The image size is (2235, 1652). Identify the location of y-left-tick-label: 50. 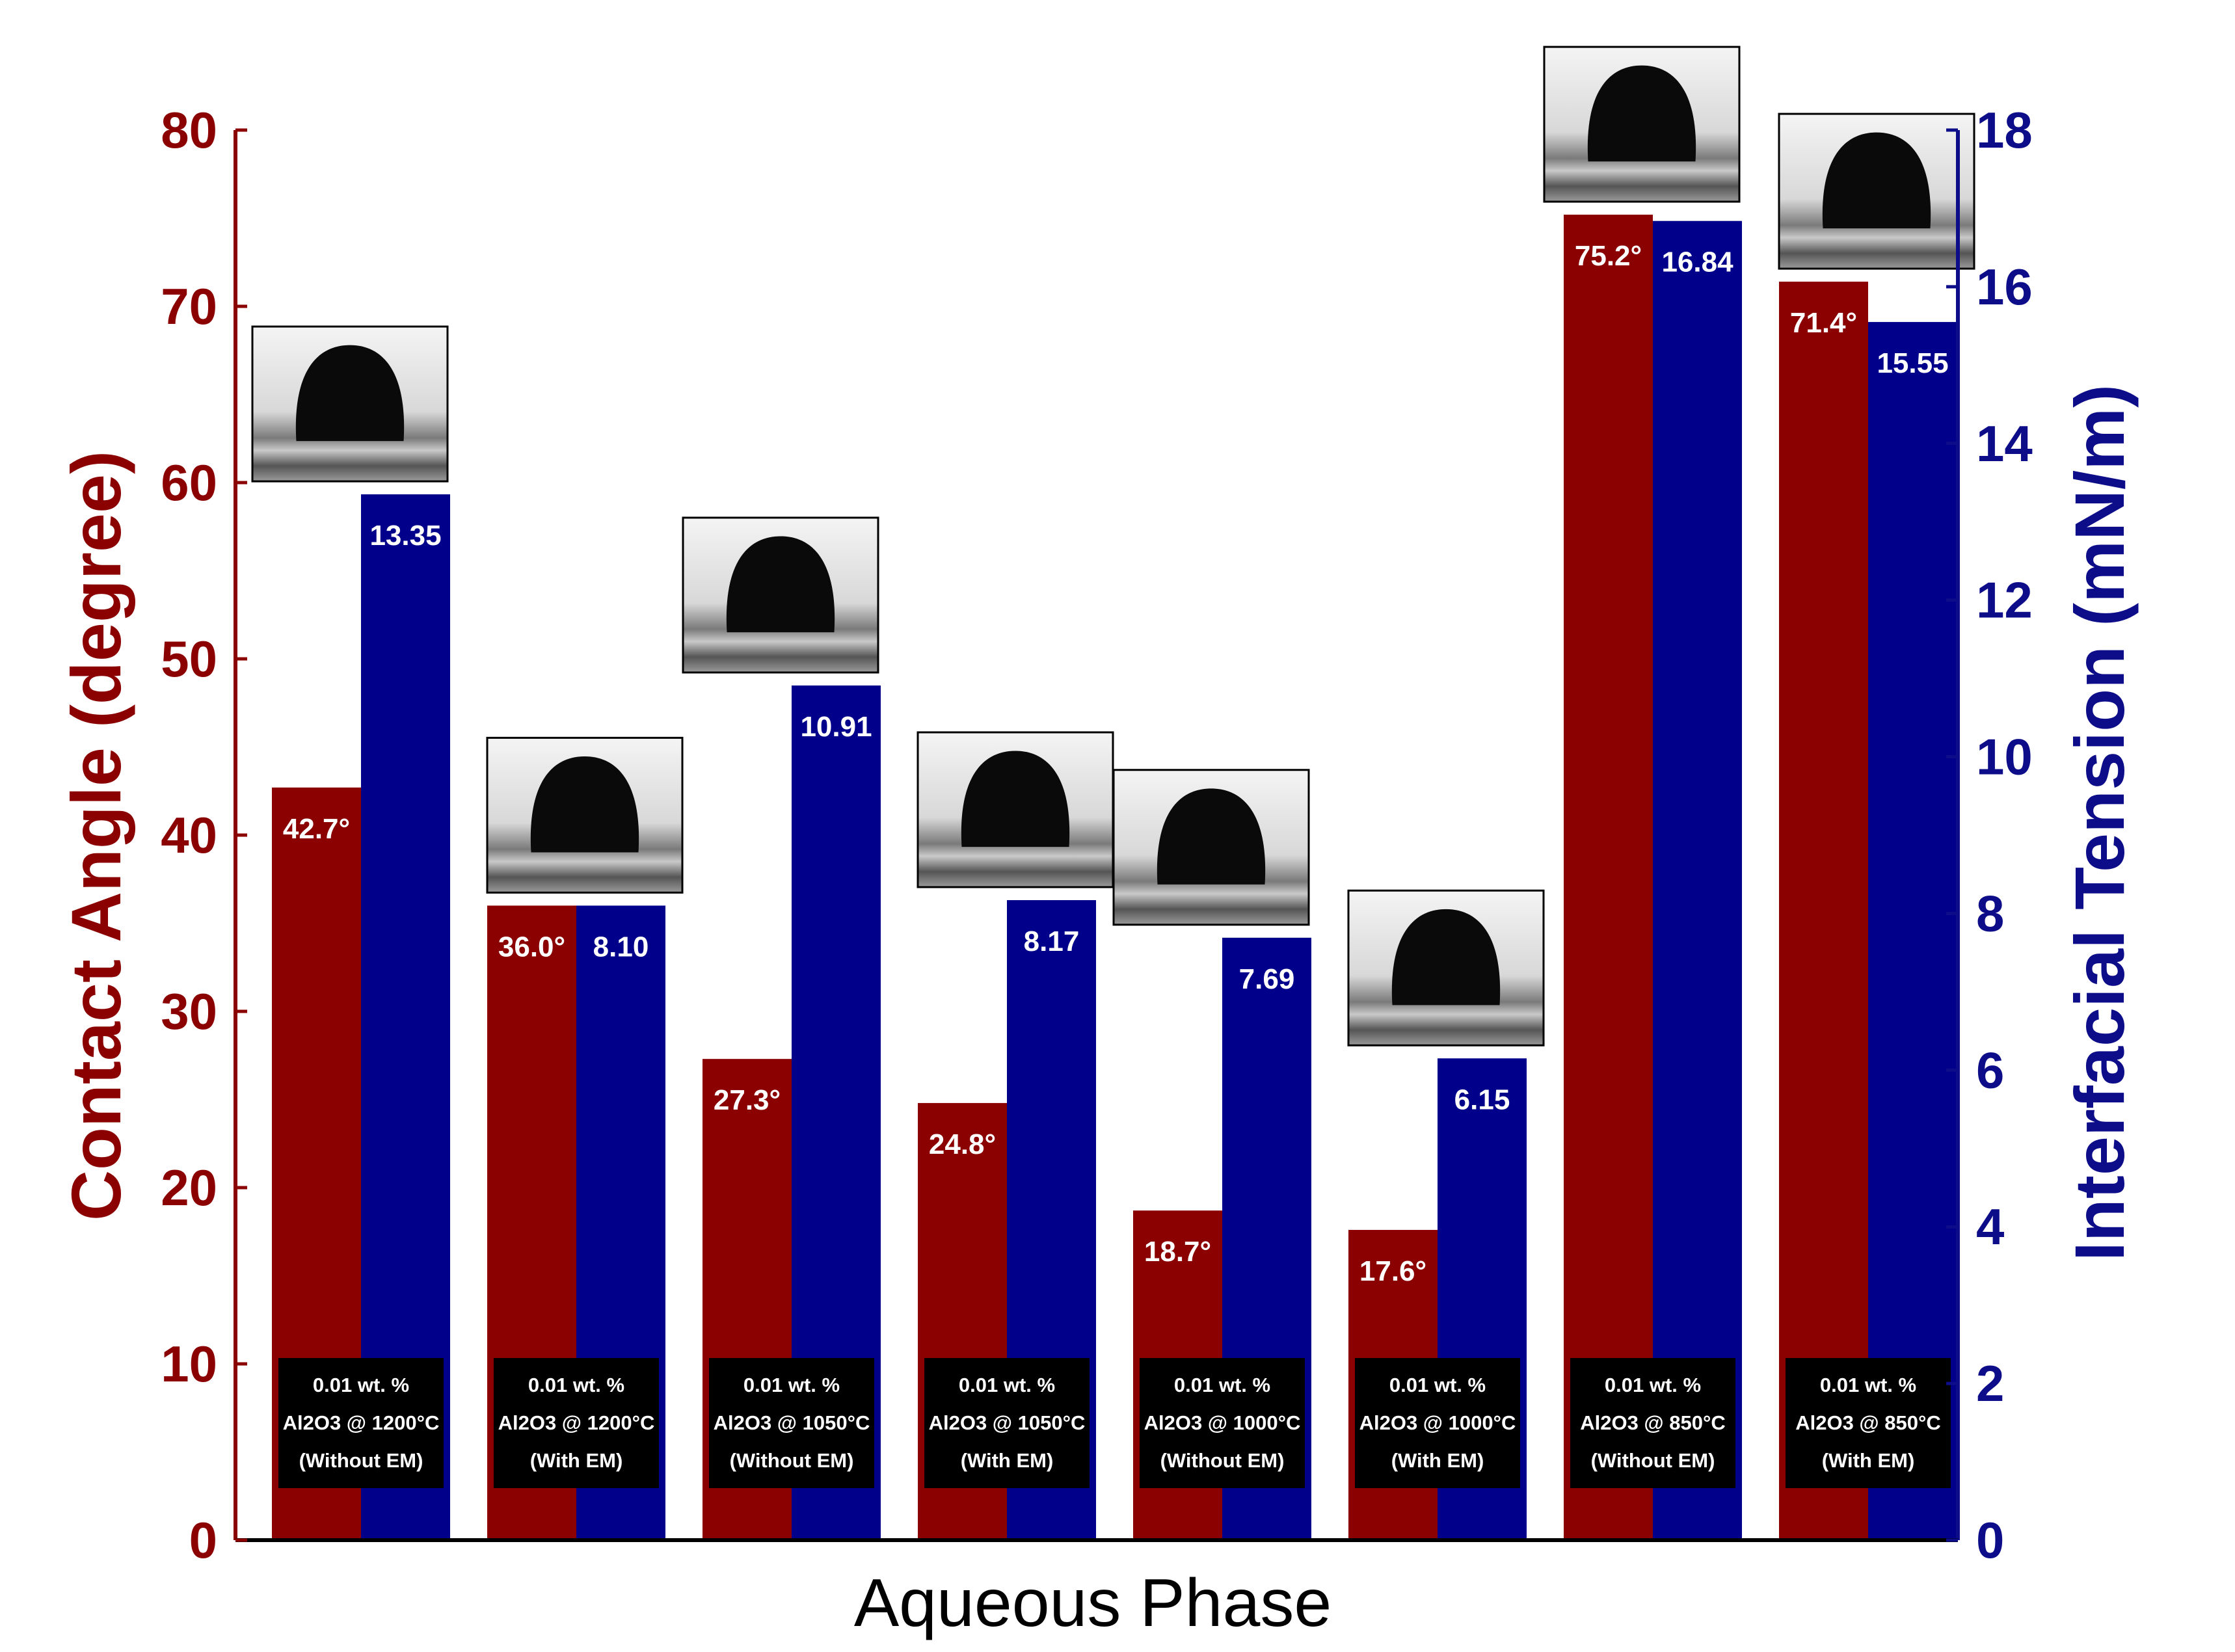
(189, 658).